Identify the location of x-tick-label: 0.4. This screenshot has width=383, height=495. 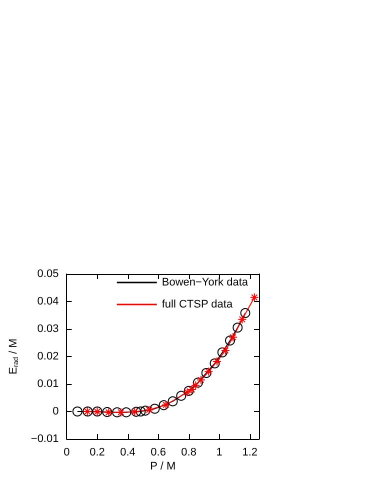
(128, 452).